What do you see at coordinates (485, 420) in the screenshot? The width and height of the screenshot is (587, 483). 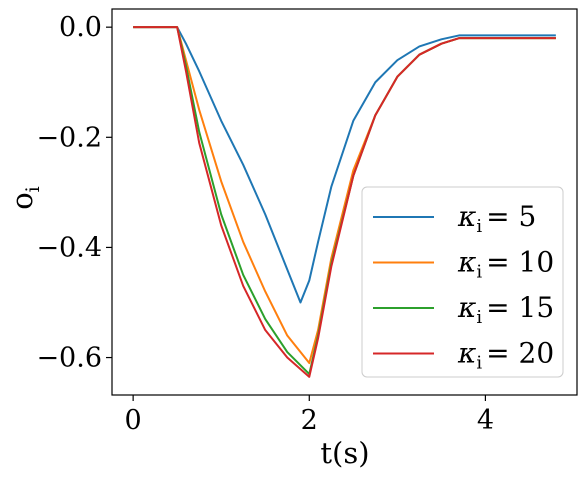 I see `x-tick-label: 4` at bounding box center [485, 420].